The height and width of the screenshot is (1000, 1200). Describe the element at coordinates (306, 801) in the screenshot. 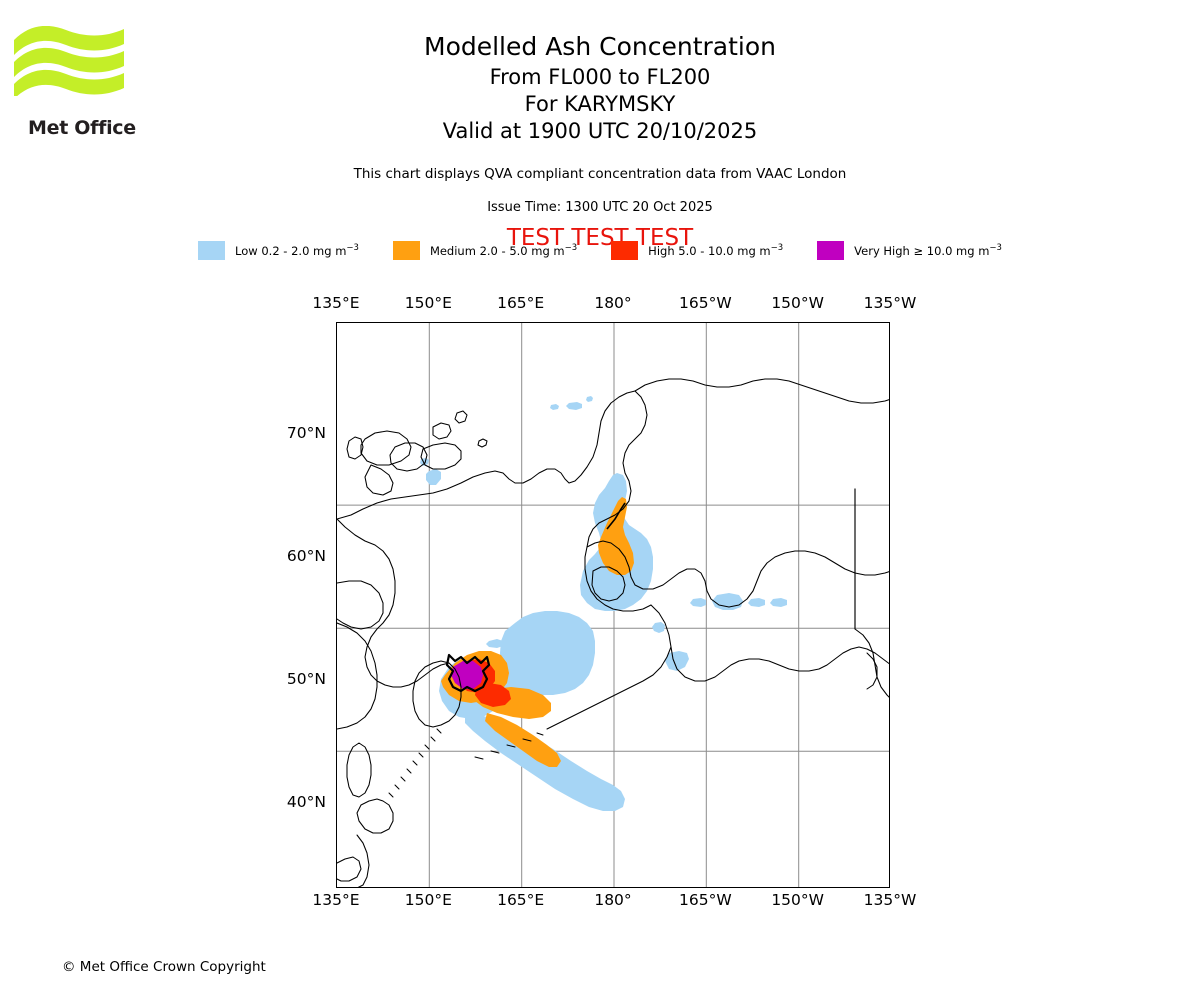

I see `lat-tick-3: 40°N` at that location.